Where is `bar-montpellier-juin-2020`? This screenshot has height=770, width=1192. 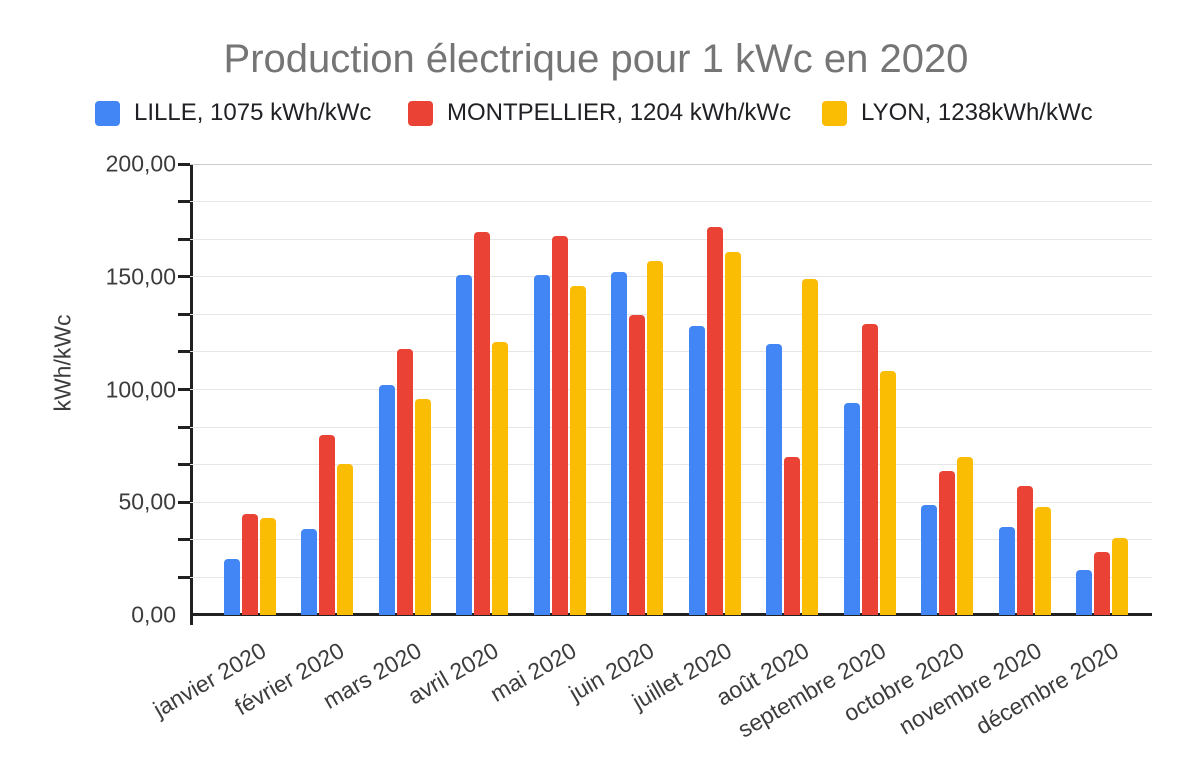
bar-montpellier-juin-2020 is located at coordinates (637, 465).